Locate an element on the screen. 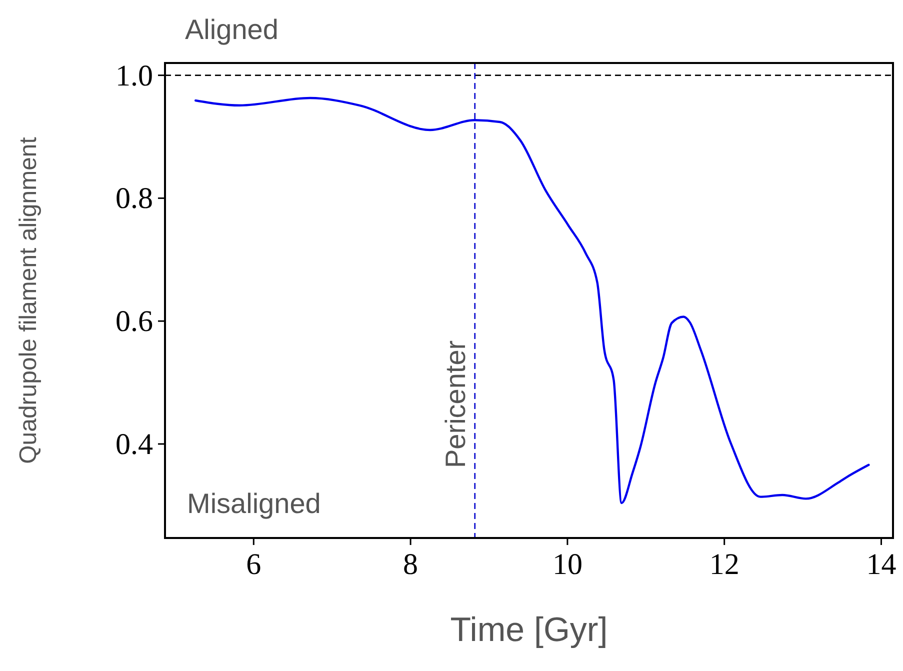 Image resolution: width=903 pixels, height=671 pixels. x-tick-label: 12 is located at coordinates (724, 564).